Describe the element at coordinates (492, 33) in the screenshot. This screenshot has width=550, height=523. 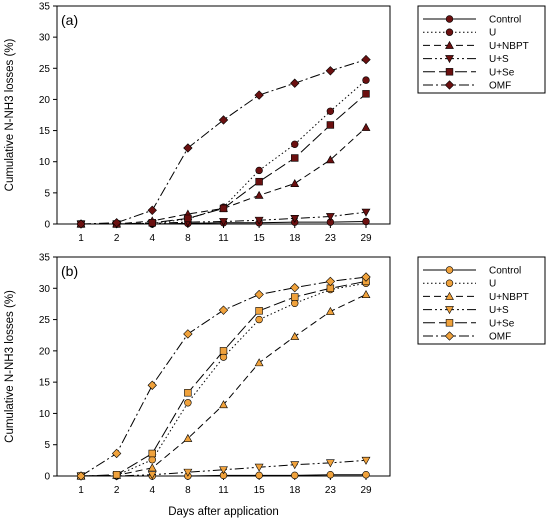
I see `legend-label: U` at that location.